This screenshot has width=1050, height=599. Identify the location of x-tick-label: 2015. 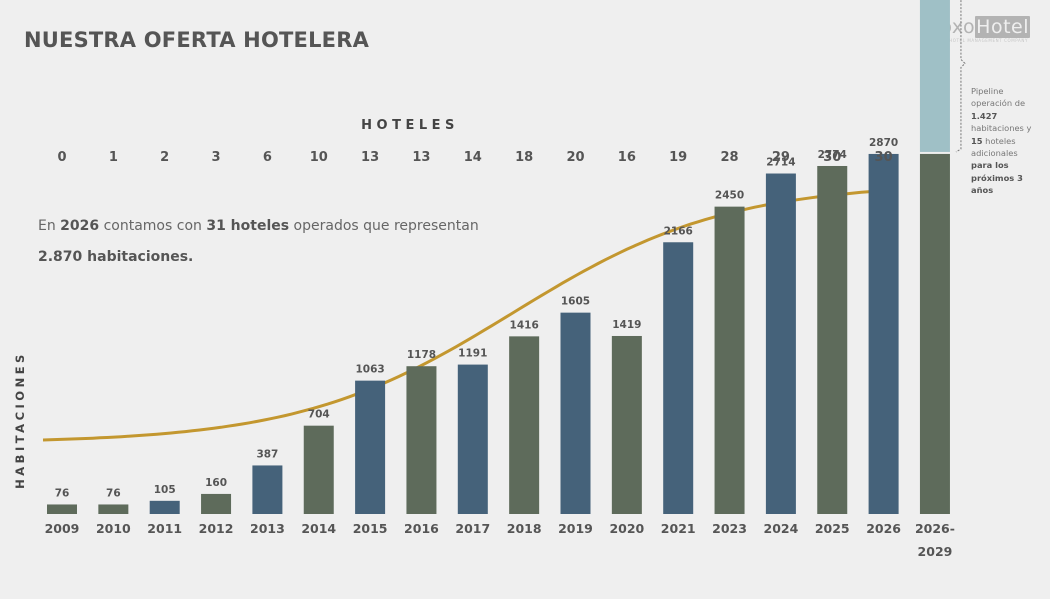
(370, 528).